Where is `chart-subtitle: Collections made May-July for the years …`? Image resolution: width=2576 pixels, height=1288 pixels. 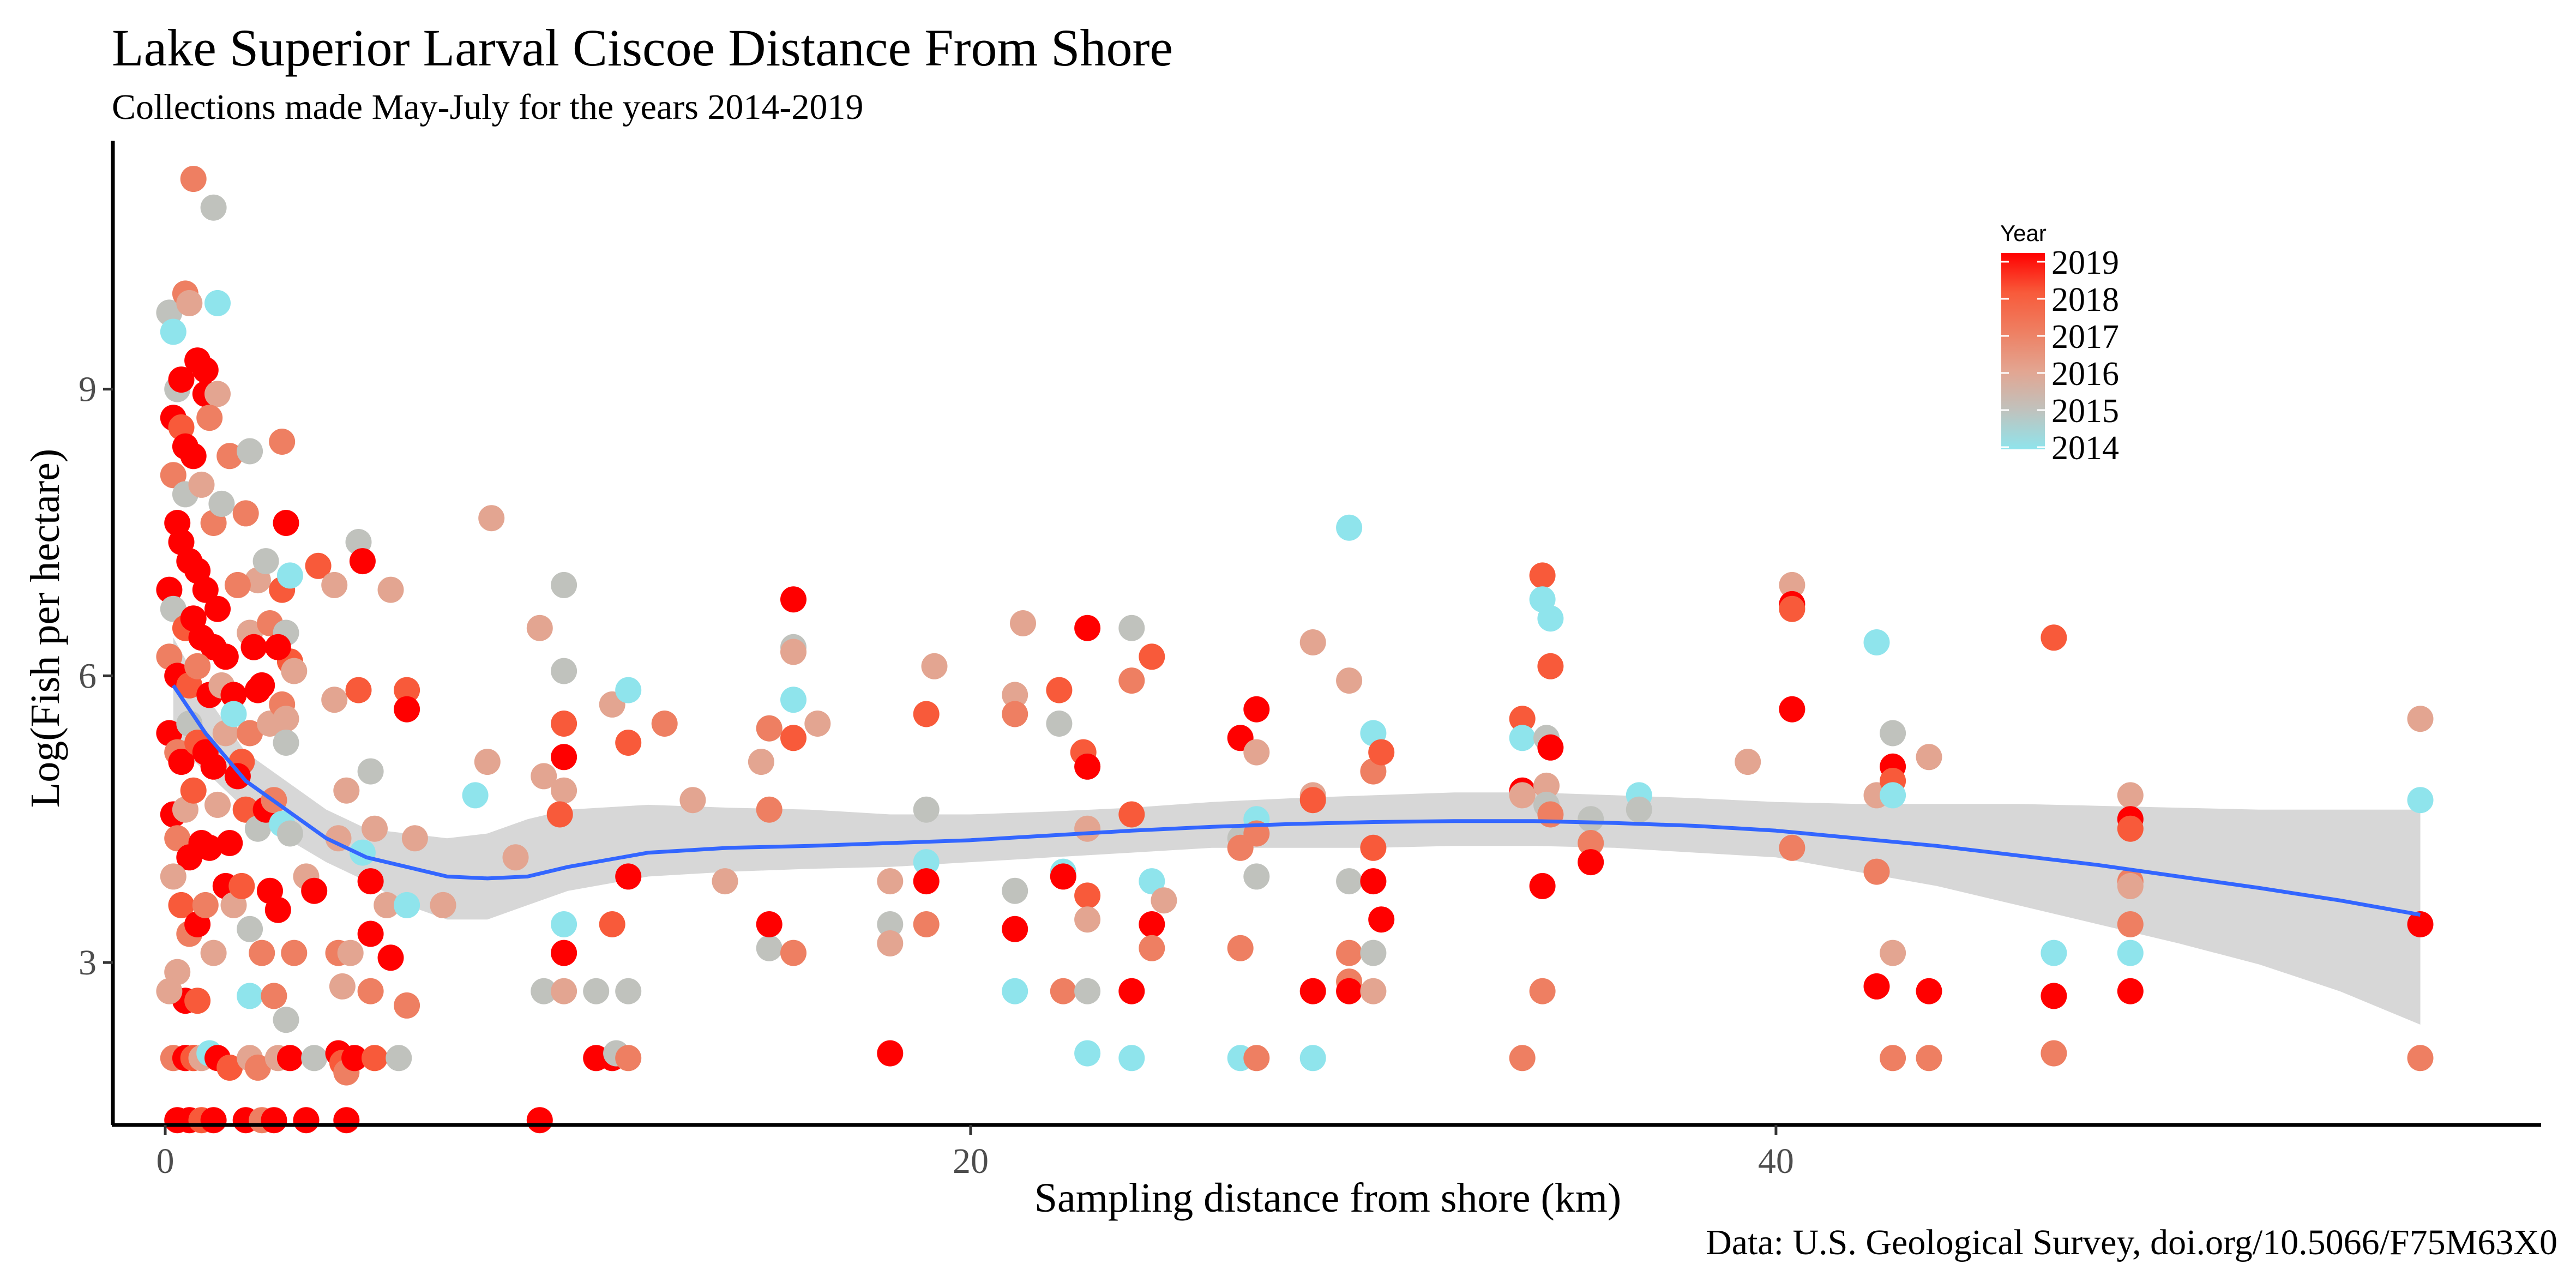 chart-subtitle: Collections made May-July for the years … is located at coordinates (487, 107).